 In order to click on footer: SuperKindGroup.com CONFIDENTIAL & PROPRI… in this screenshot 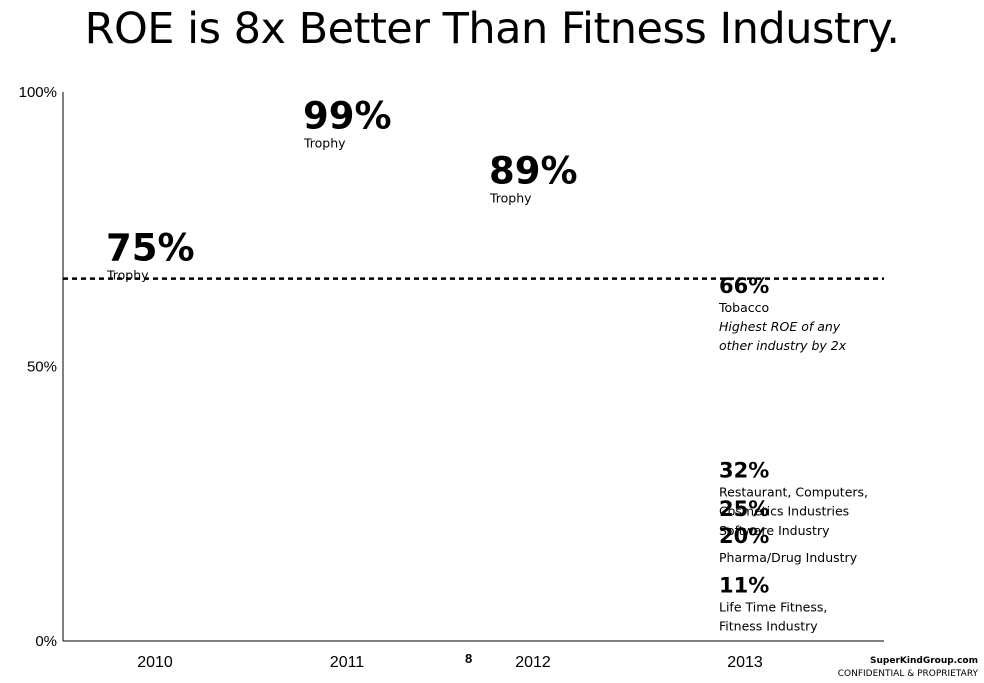, I will do `click(908, 668)`.